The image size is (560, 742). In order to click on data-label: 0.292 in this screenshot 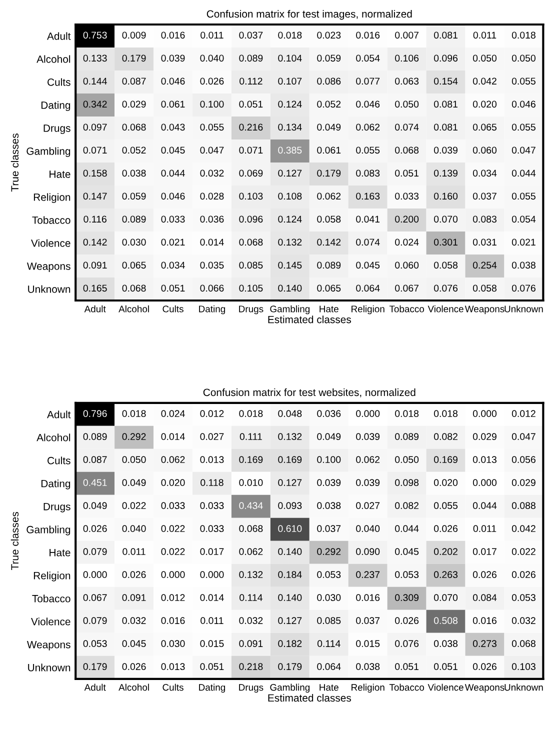, I will do `click(329, 552)`.